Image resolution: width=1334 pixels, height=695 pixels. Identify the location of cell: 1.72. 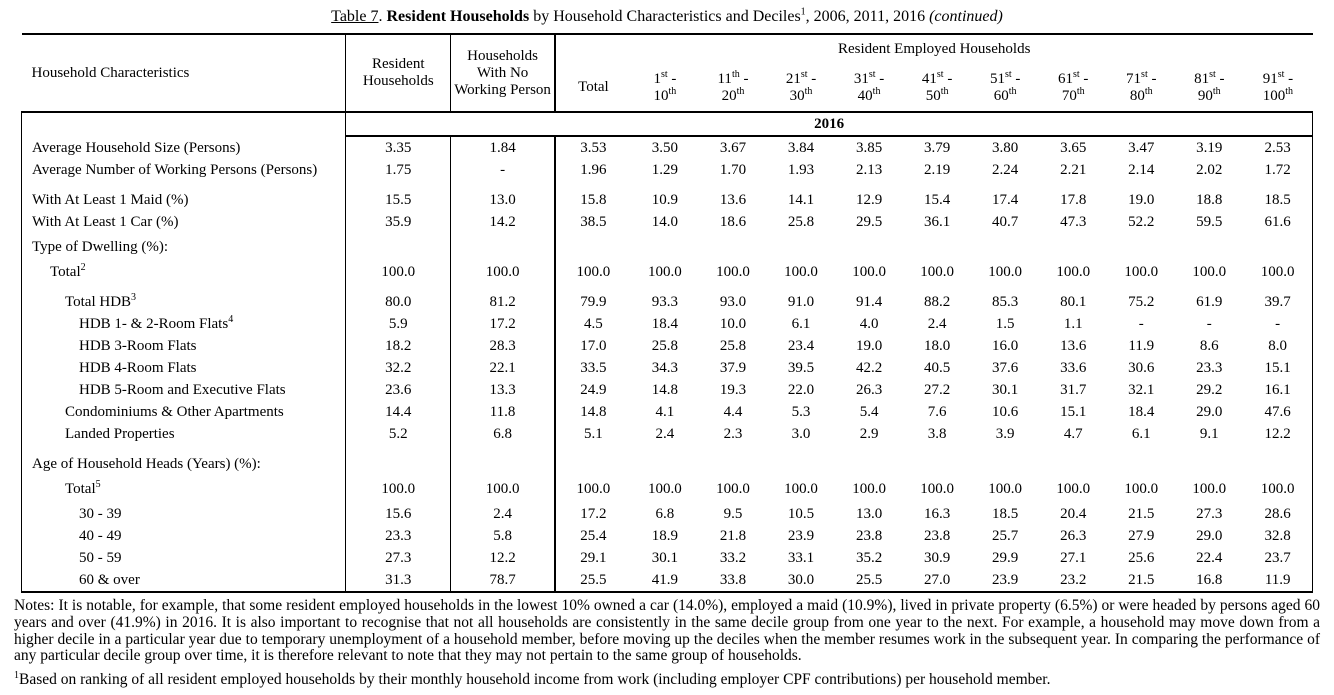
(1278, 170).